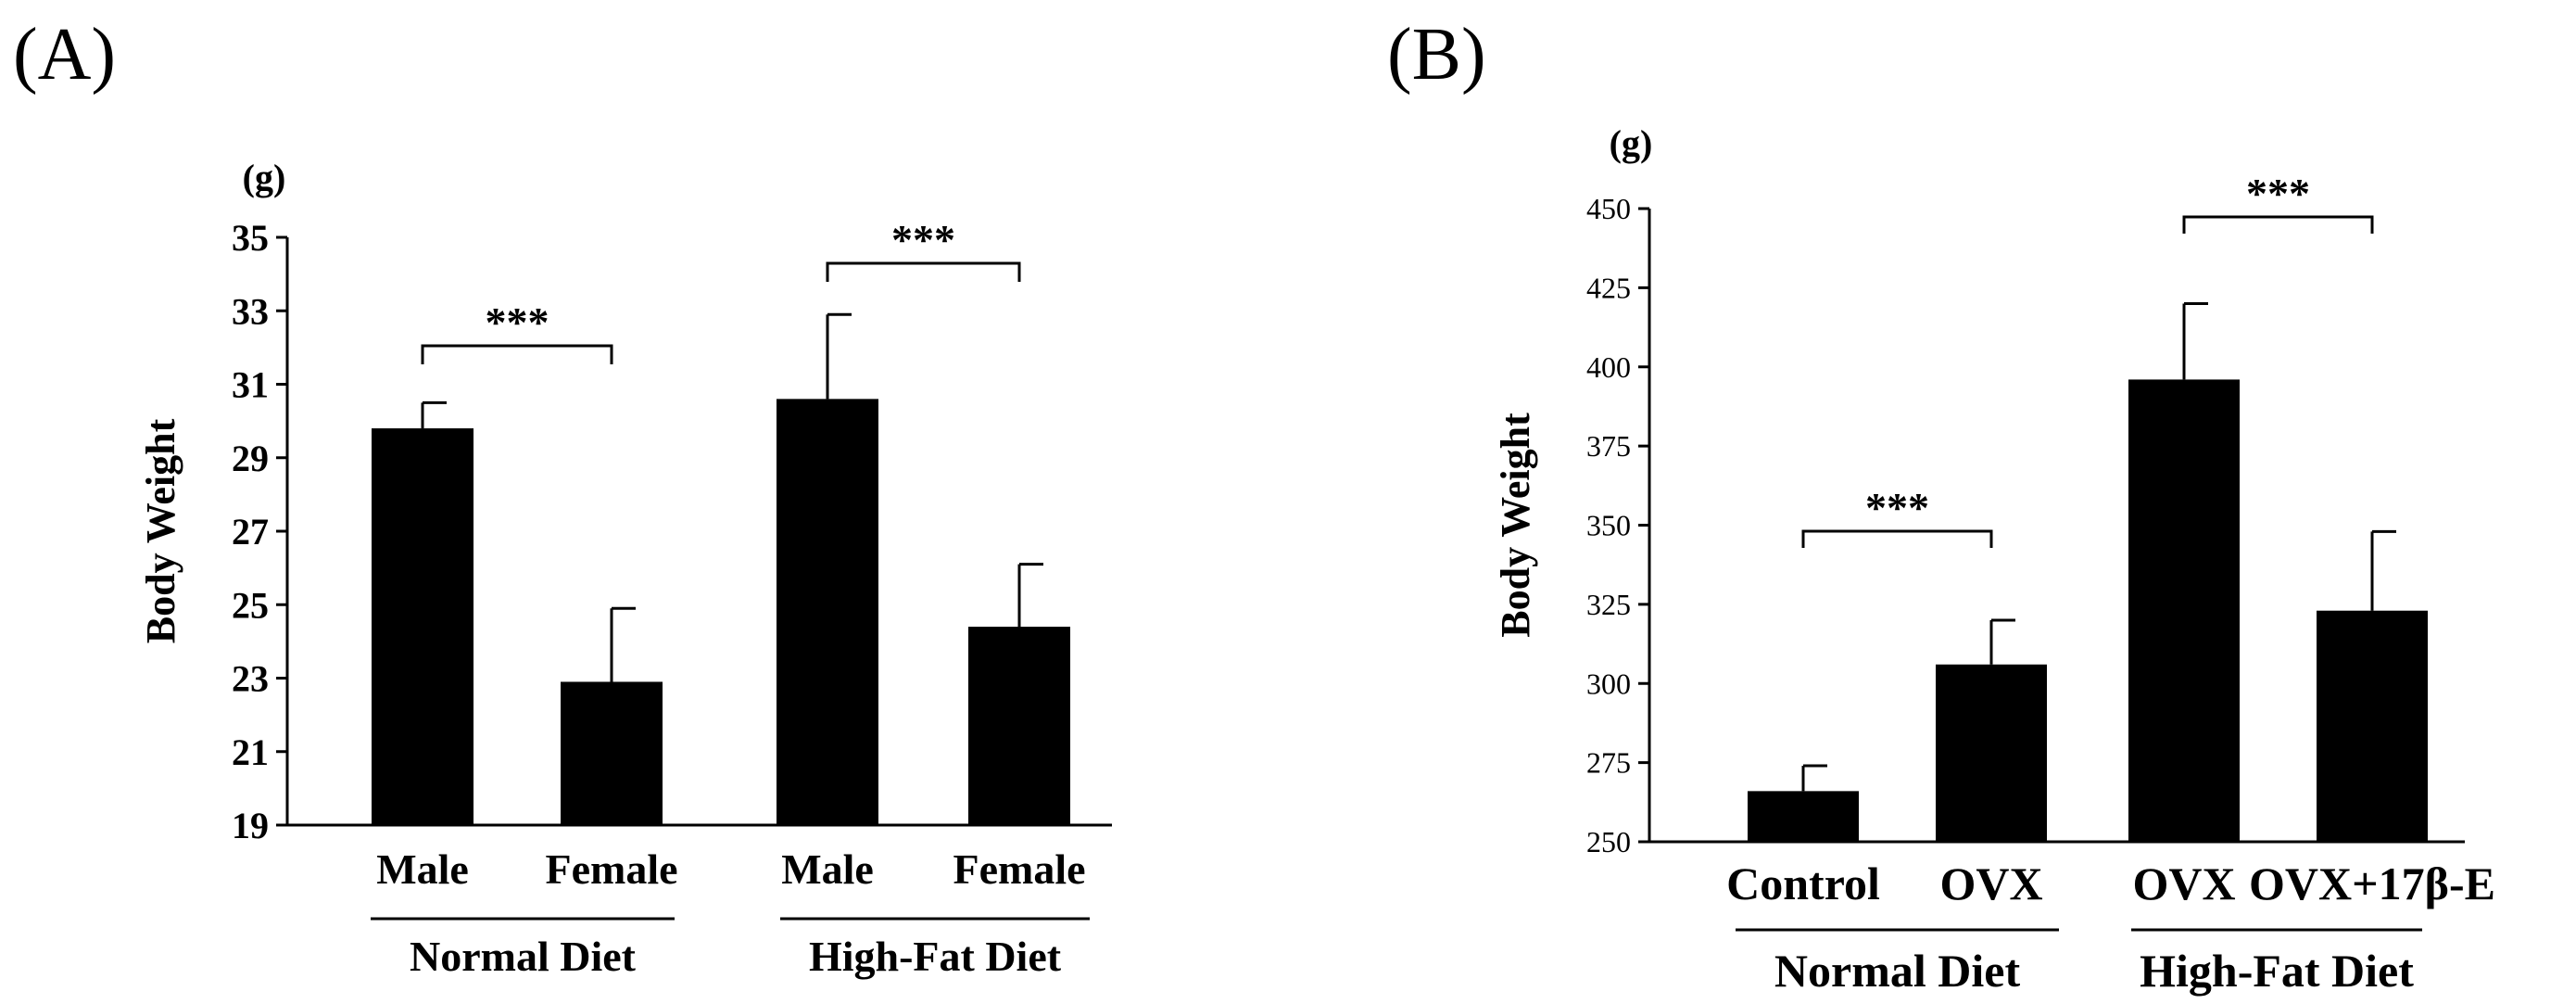  Describe the element at coordinates (1437, 54) in the screenshot. I see `panel-b-label: (B)` at that location.